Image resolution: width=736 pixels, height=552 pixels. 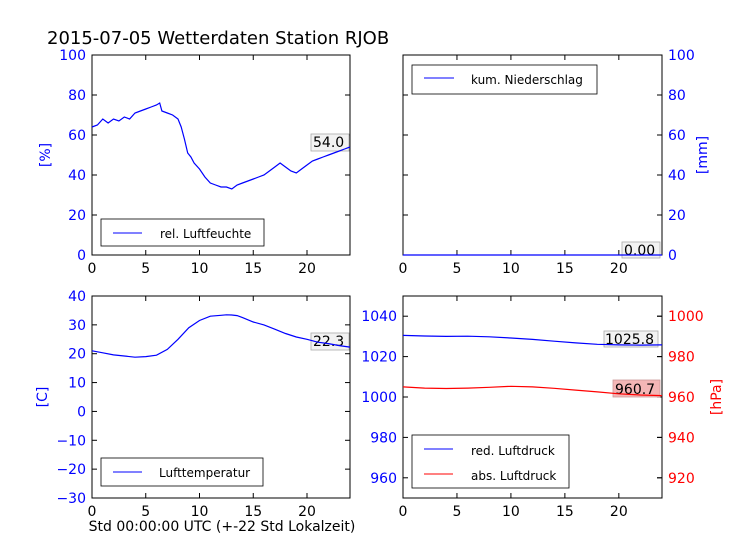 What do you see at coordinates (77, 326) in the screenshot?
I see `y-tick-label: 30` at bounding box center [77, 326].